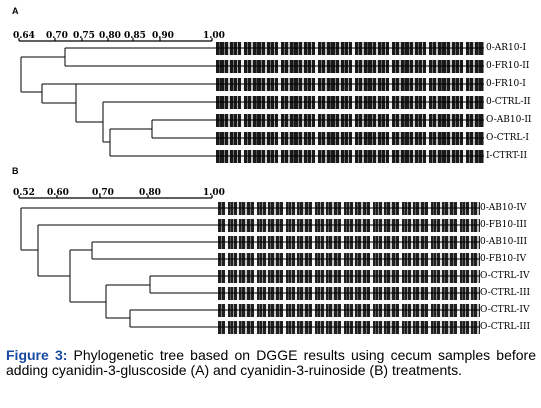 This screenshot has height=408, width=541. I want to click on panel-a-letter: A, so click(15, 11).